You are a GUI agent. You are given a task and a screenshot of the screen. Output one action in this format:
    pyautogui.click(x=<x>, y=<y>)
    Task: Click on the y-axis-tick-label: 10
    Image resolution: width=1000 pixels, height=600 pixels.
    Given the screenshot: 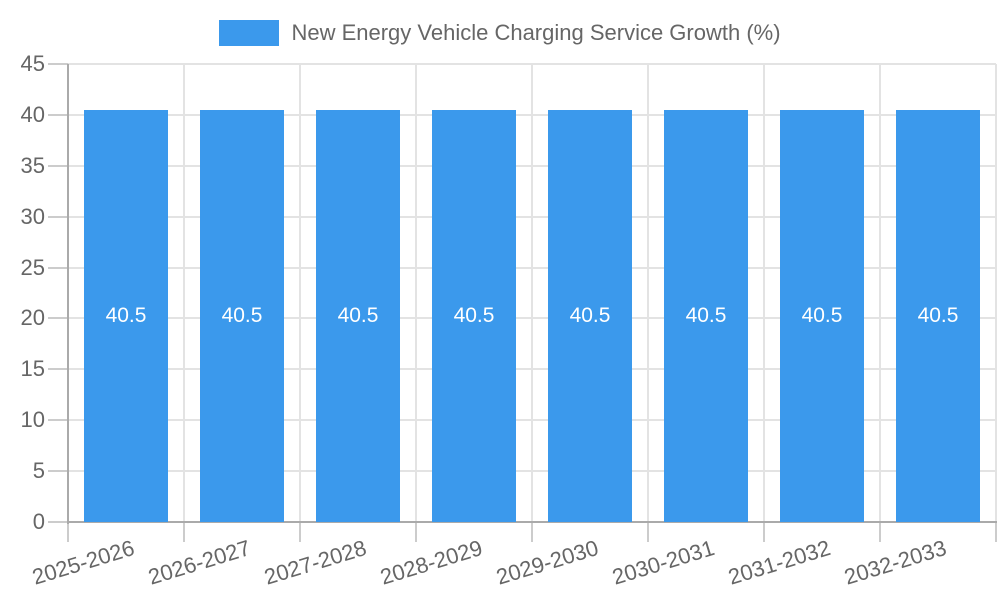 What is the action you would take?
    pyautogui.click(x=32, y=420)
    